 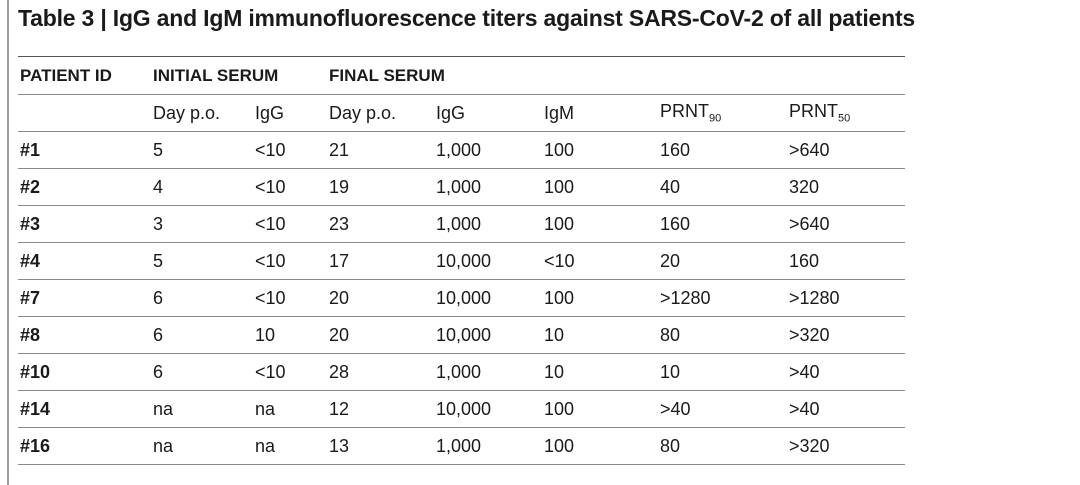 What do you see at coordinates (461, 187) in the screenshot?
I see `data-row: #2 4 <10 19 1,000 100 40 320` at bounding box center [461, 187].